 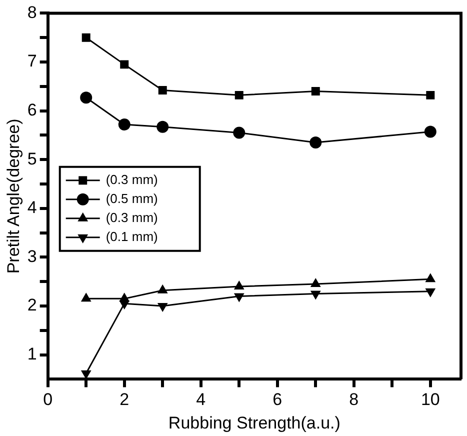 What do you see at coordinates (354, 400) in the screenshot?
I see `x-tick-label: 8` at bounding box center [354, 400].